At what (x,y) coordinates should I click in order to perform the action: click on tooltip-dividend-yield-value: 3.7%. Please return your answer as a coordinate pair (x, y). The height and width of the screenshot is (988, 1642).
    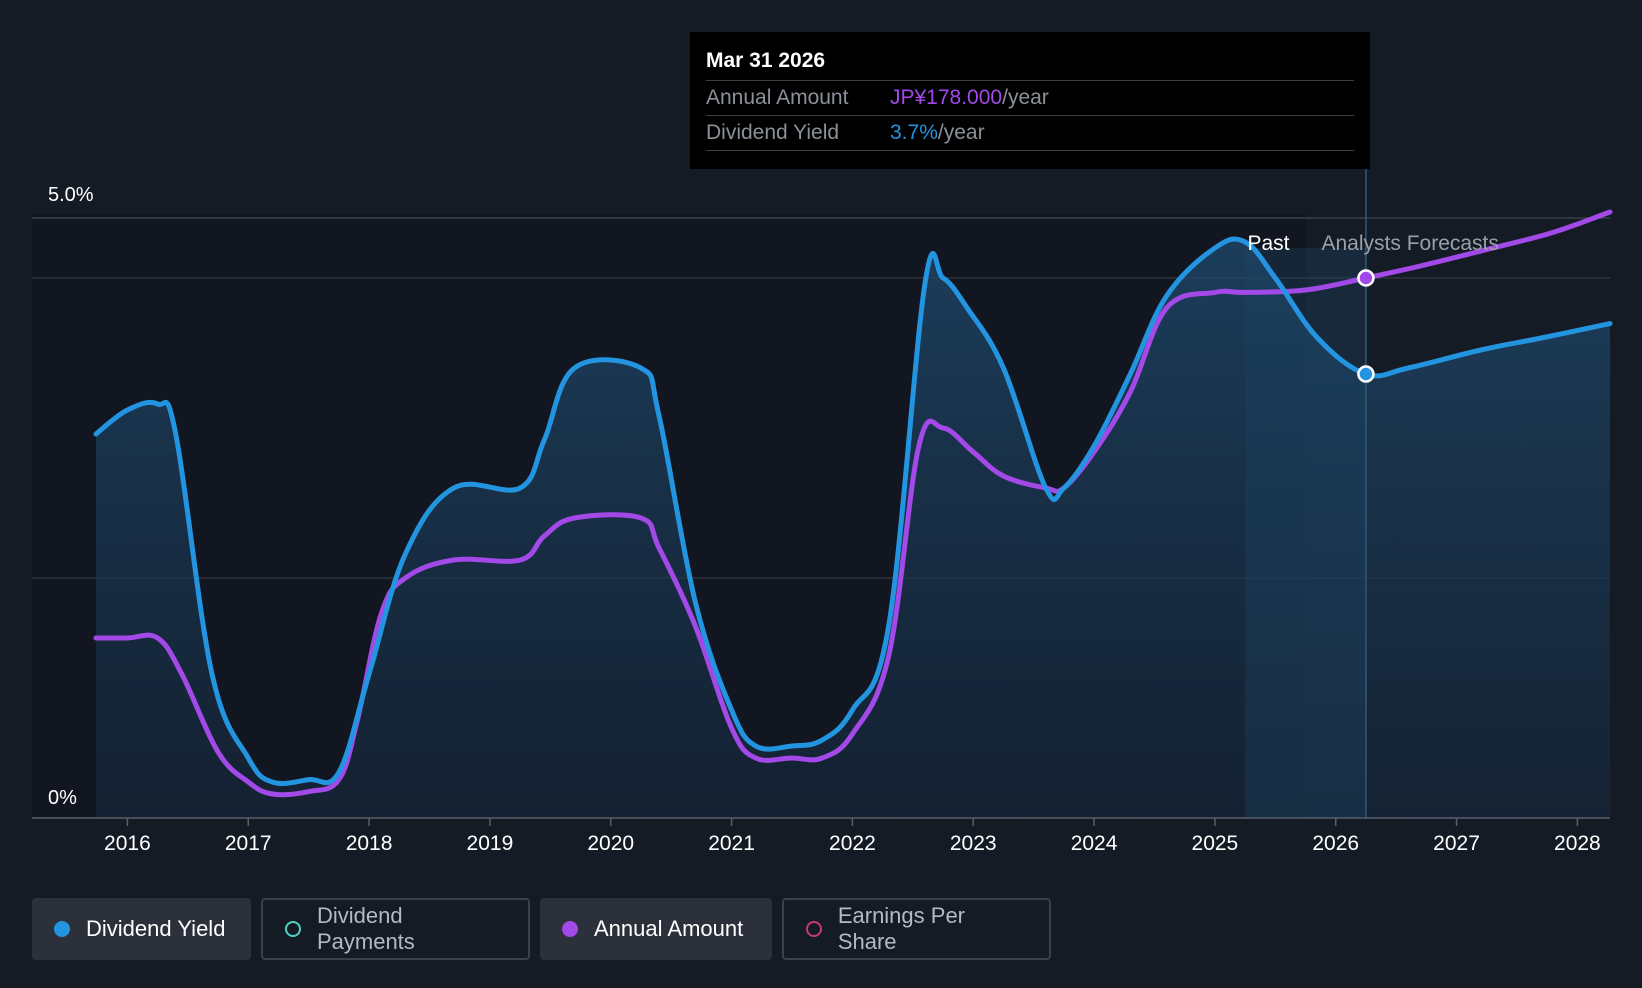
    Looking at the image, I should click on (914, 132).